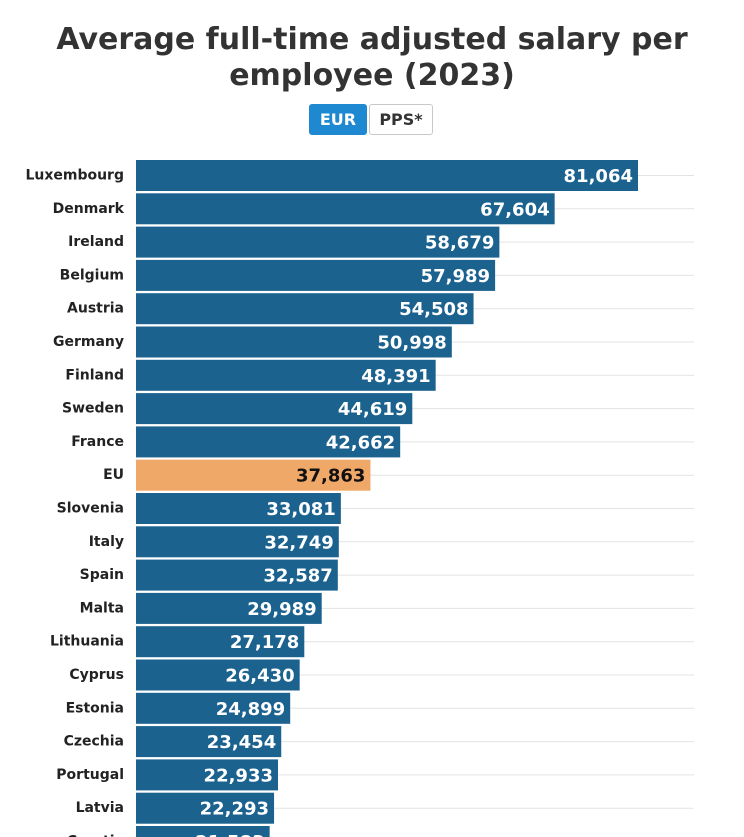 This screenshot has height=837, width=744. I want to click on category-label-portugal: Portugal, so click(90, 775).